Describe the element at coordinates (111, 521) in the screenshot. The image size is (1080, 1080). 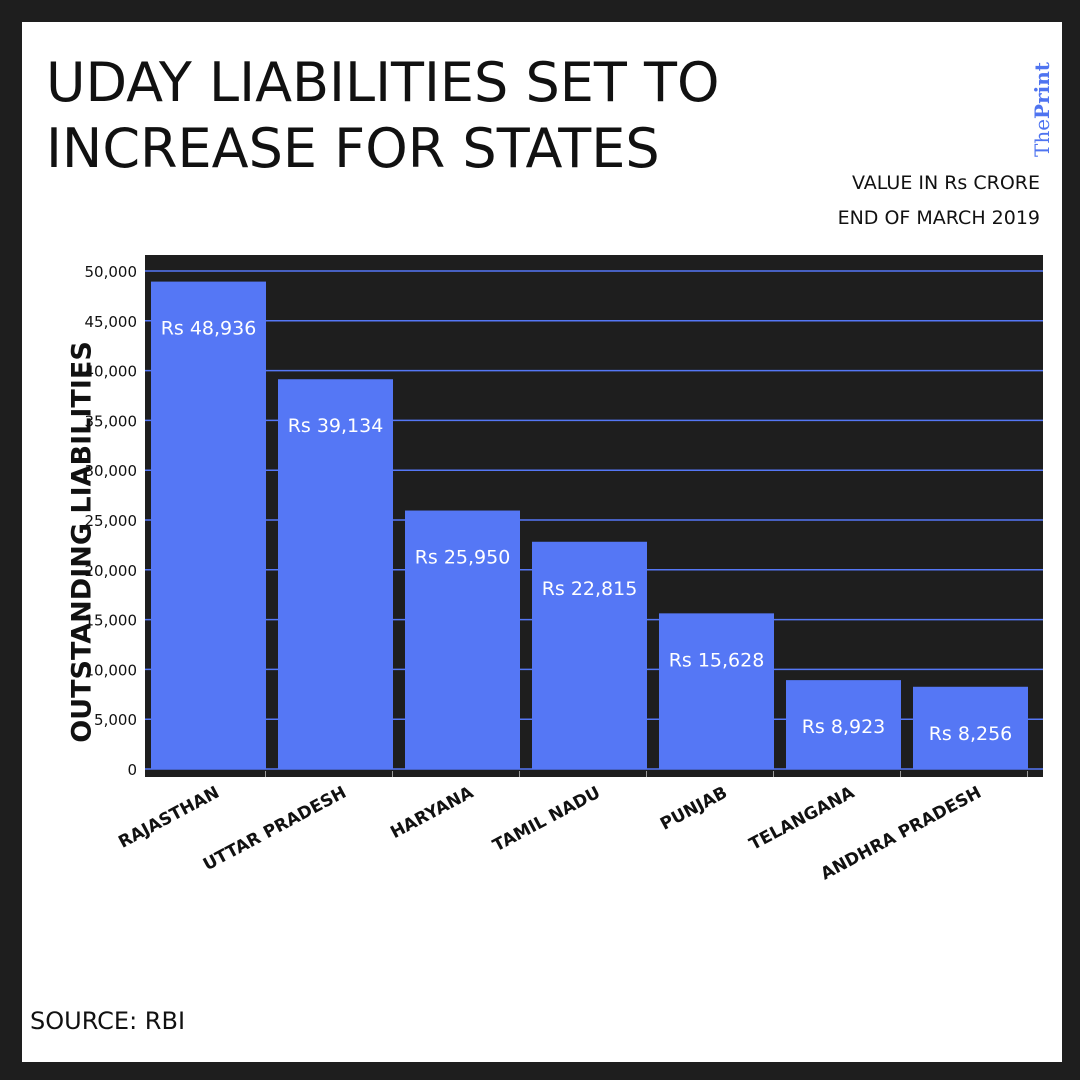
I see `y-tick-label: 25,000` at that location.